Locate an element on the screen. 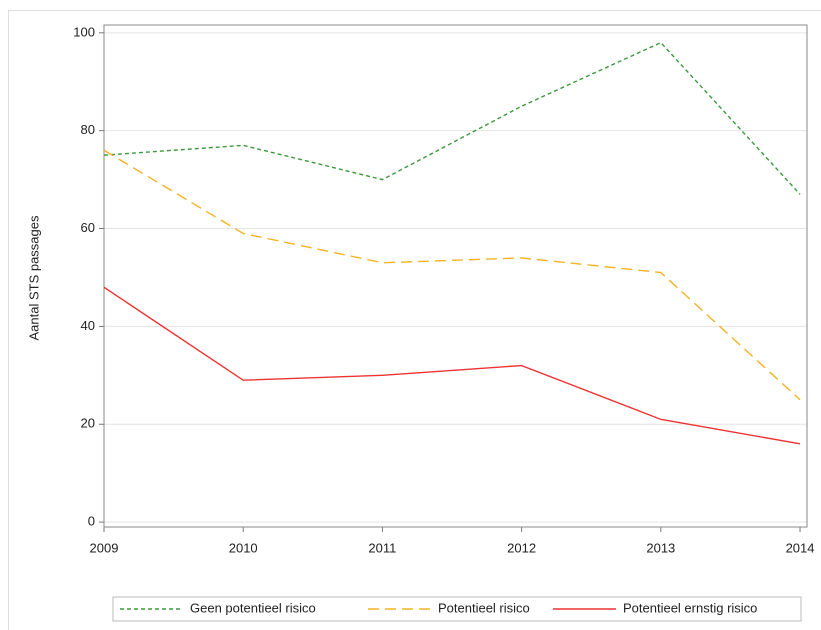 The height and width of the screenshot is (630, 821). x-tick-label: 2009 is located at coordinates (104, 547).